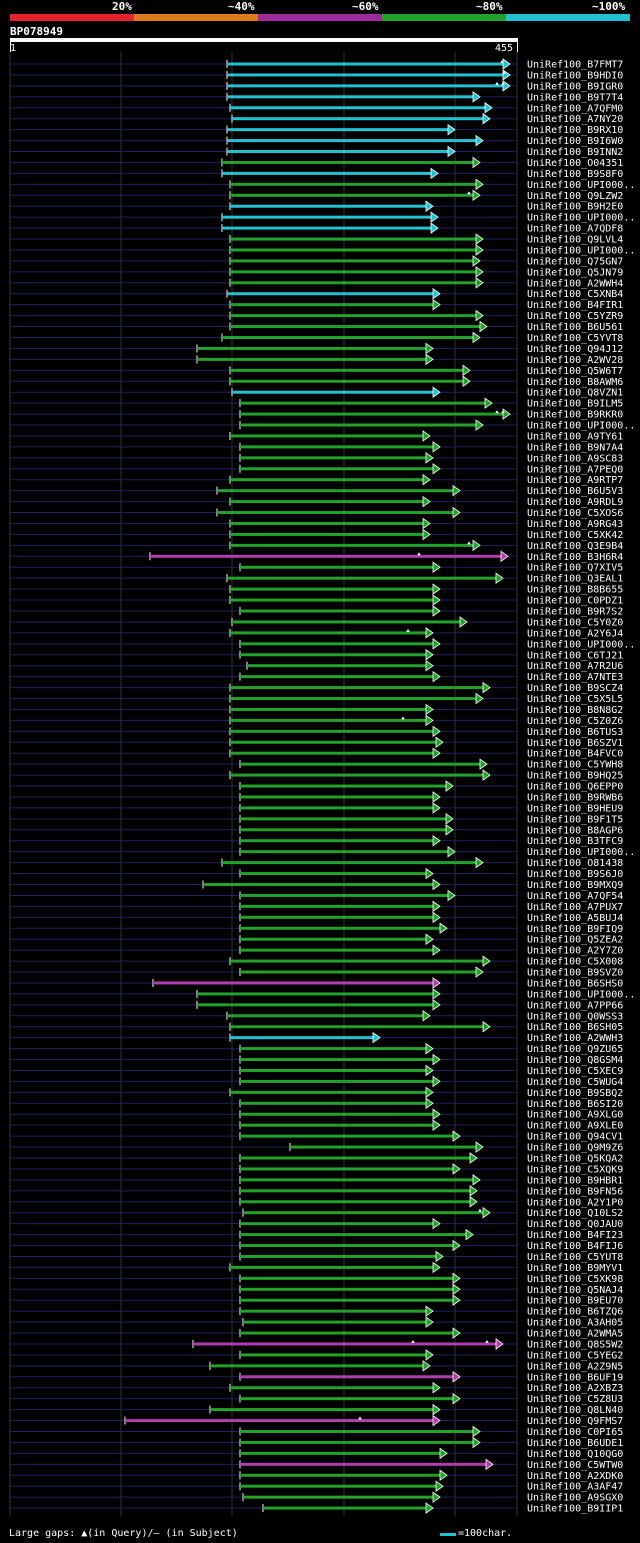 The height and width of the screenshot is (1543, 640). What do you see at coordinates (575, 1159) in the screenshot?
I see `hit-label: UniRef100_Q5KQA2` at bounding box center [575, 1159].